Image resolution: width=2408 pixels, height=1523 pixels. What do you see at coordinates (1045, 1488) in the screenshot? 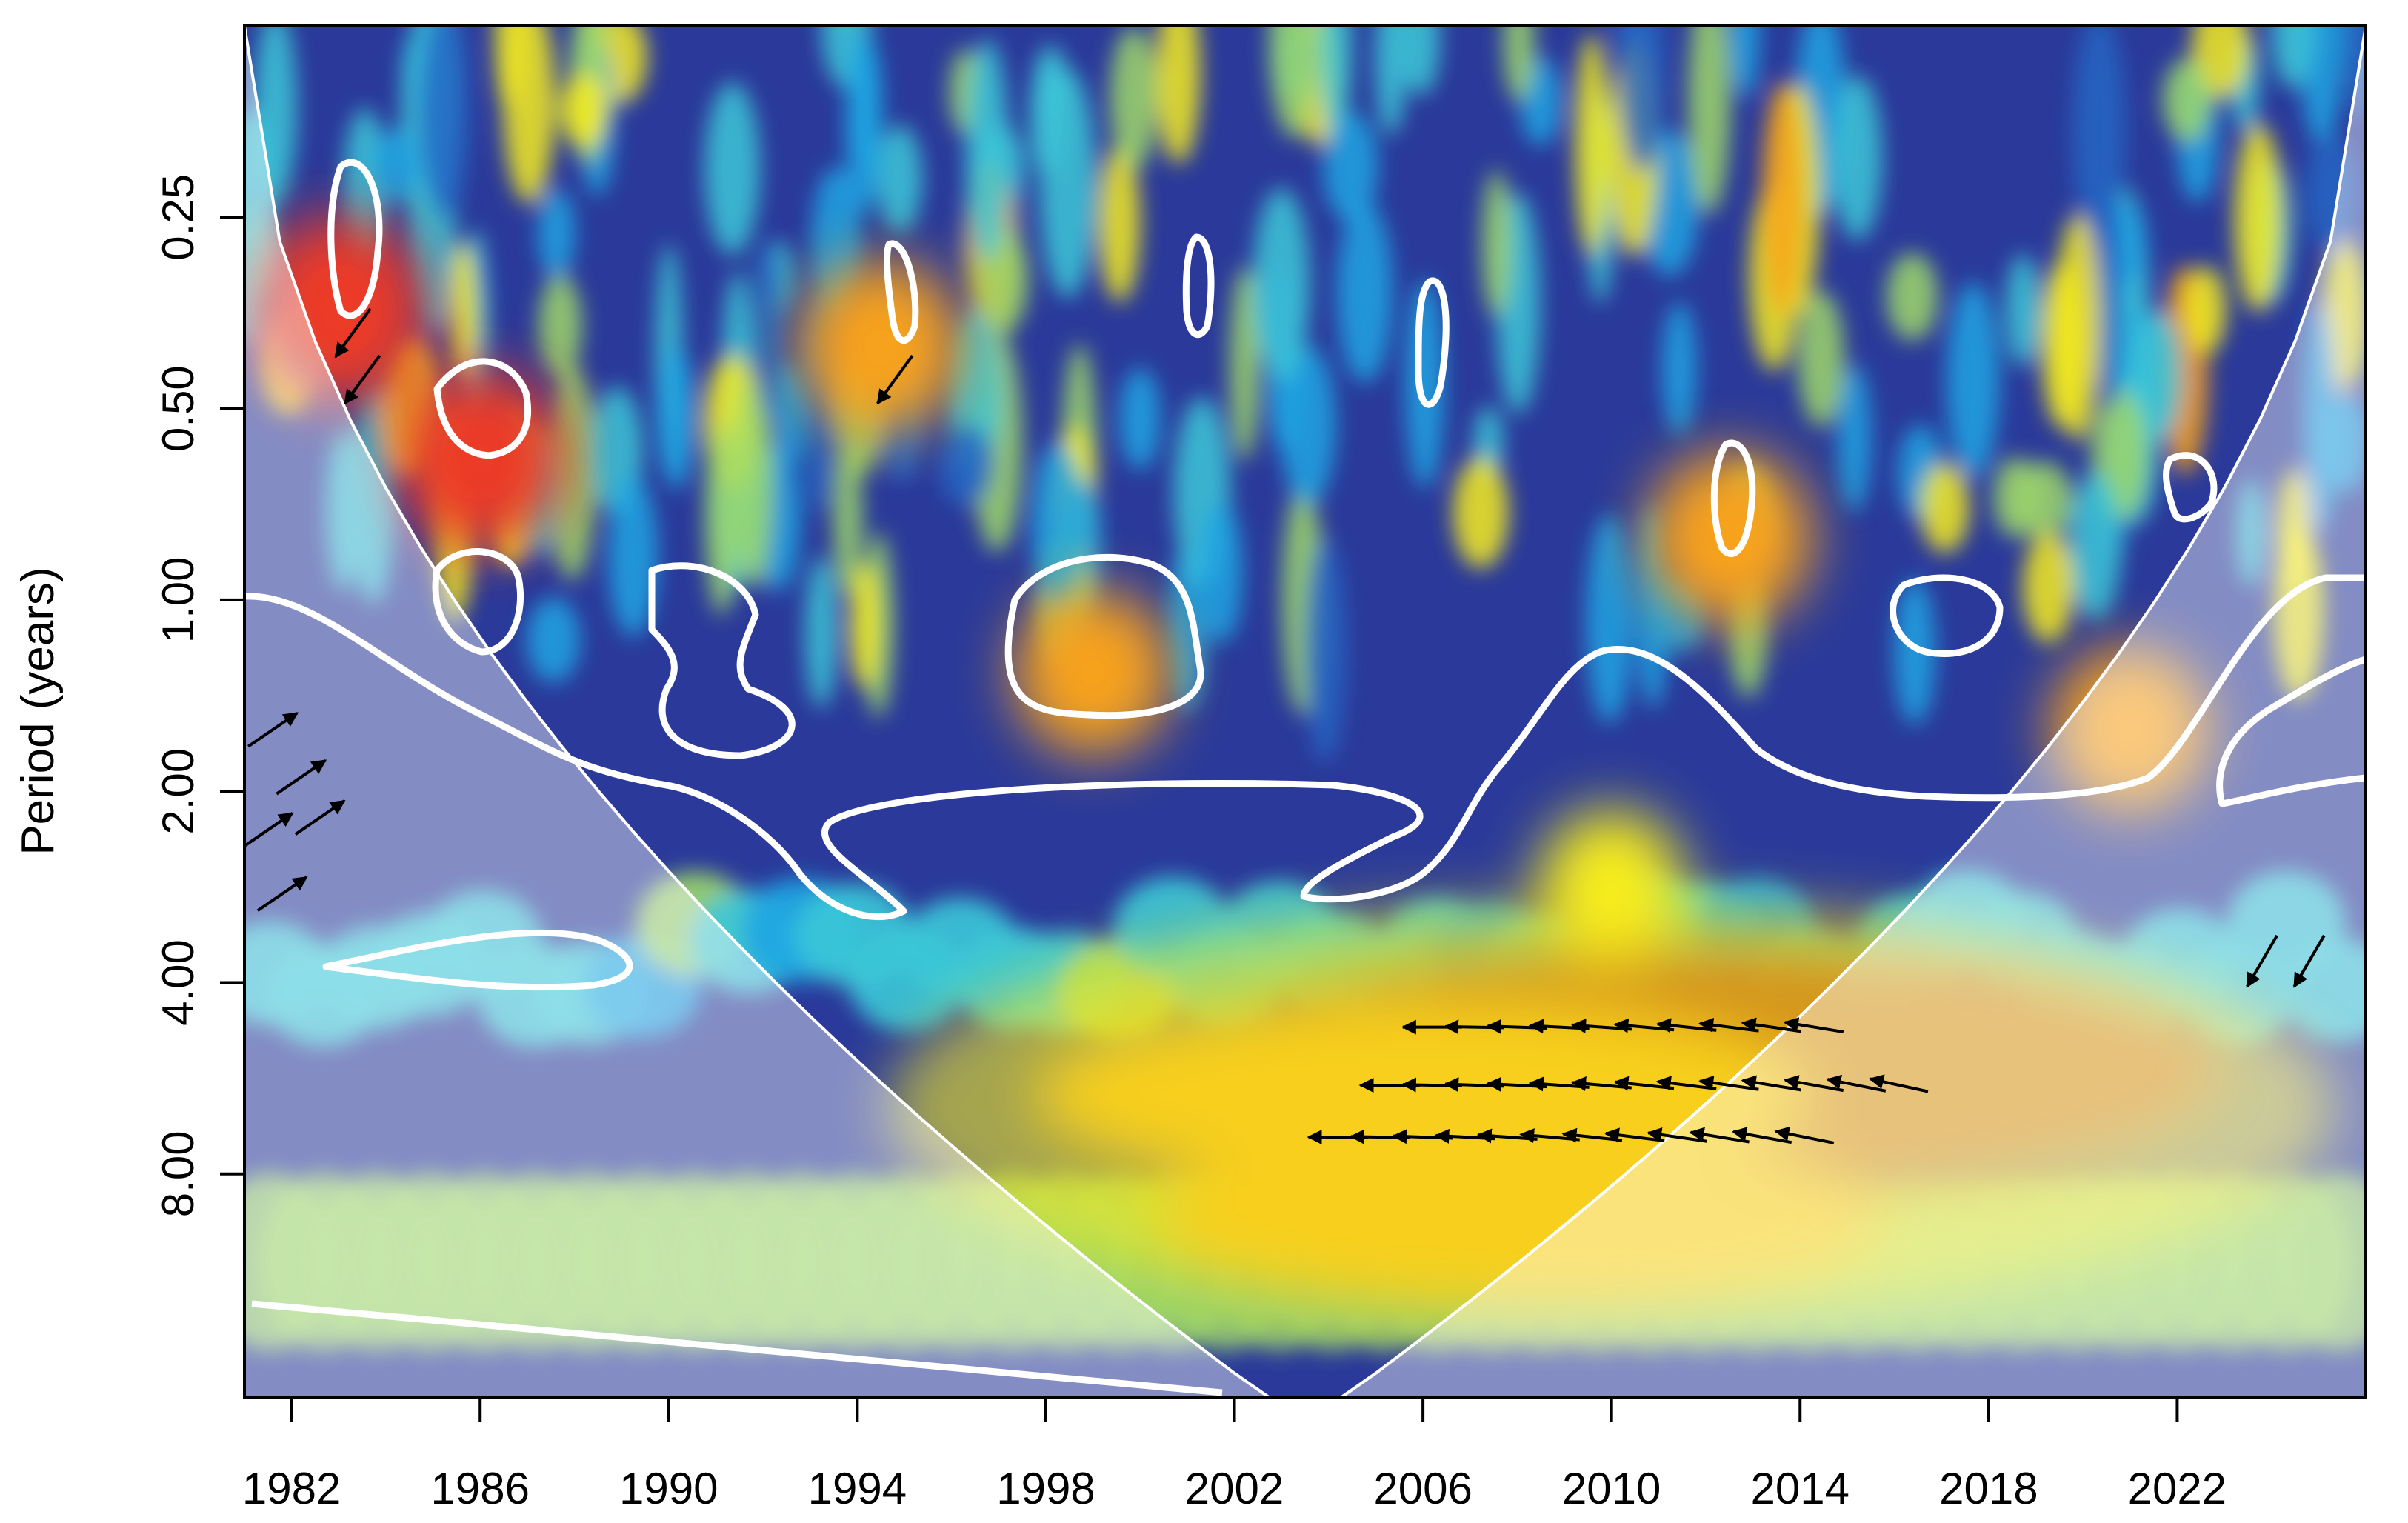
I see `x-tick-label: 1998` at bounding box center [1045, 1488].